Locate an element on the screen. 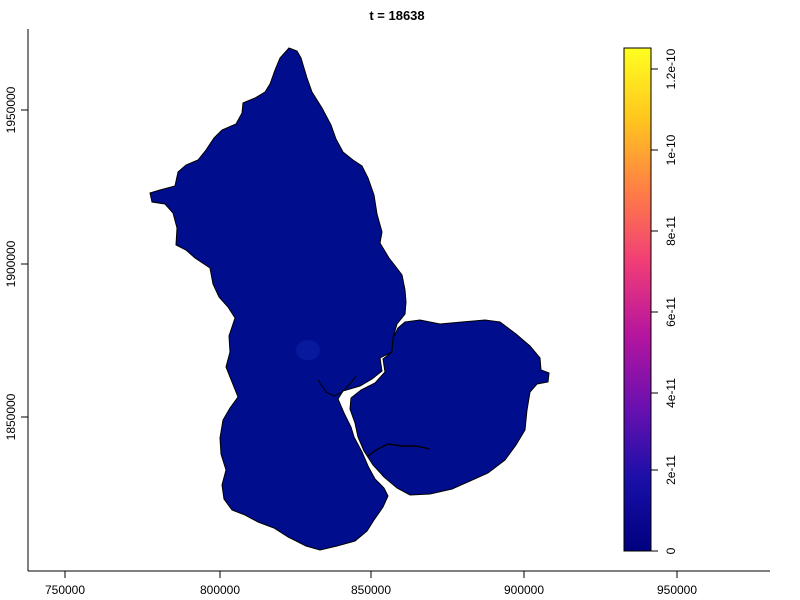  colorbar-tick-label: 8e-11 is located at coordinates (671, 231).